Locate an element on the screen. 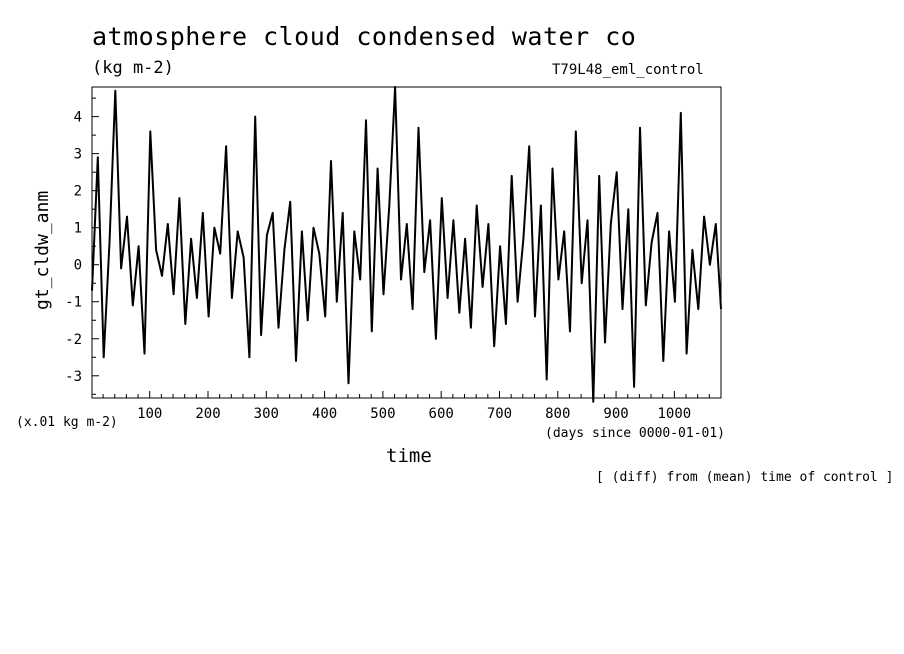 This screenshot has width=904, height=654. scale-note: (x.01 kg m-2) is located at coordinates (67, 422).